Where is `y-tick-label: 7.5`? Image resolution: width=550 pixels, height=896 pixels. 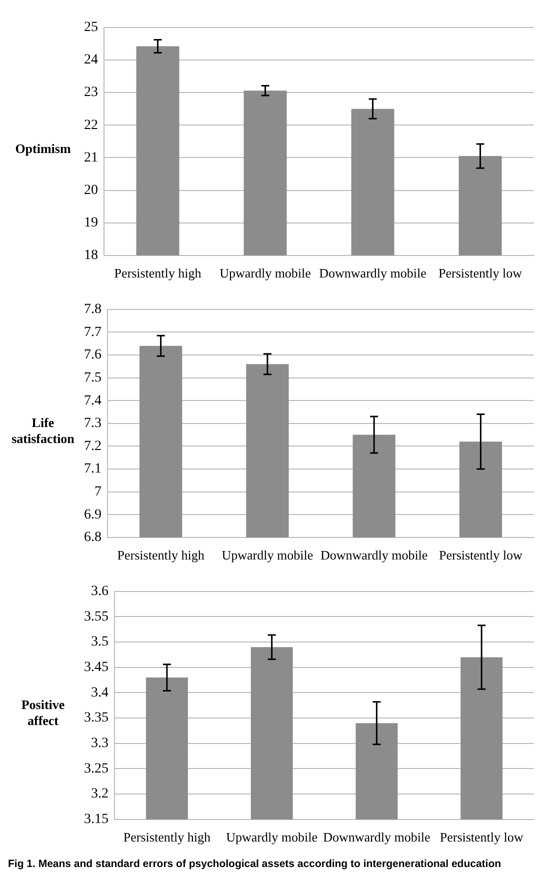 y-tick-label: 7.5 is located at coordinates (93, 378).